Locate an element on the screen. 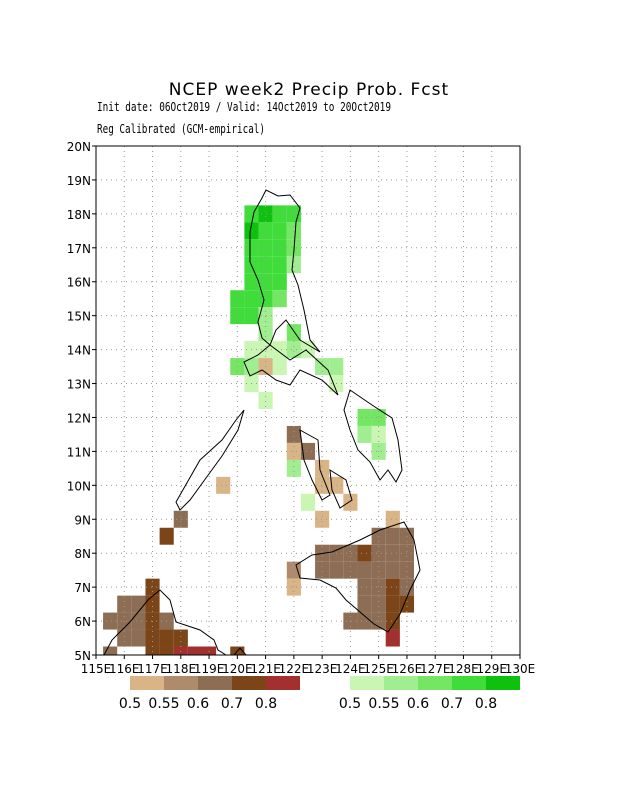  y-tick-label: 6N is located at coordinates (82, 622).